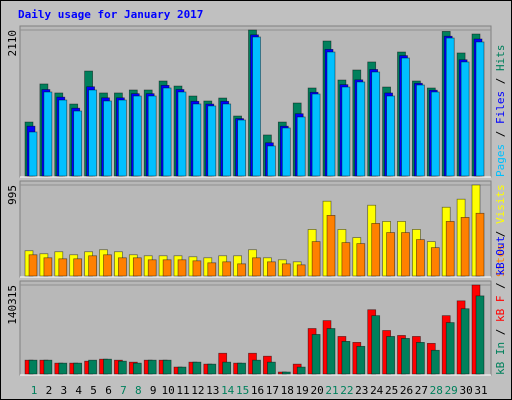 This screenshot has width=512, height=400. What do you see at coordinates (391, 390) in the screenshot?
I see `x-tick-label: 25` at bounding box center [391, 390].